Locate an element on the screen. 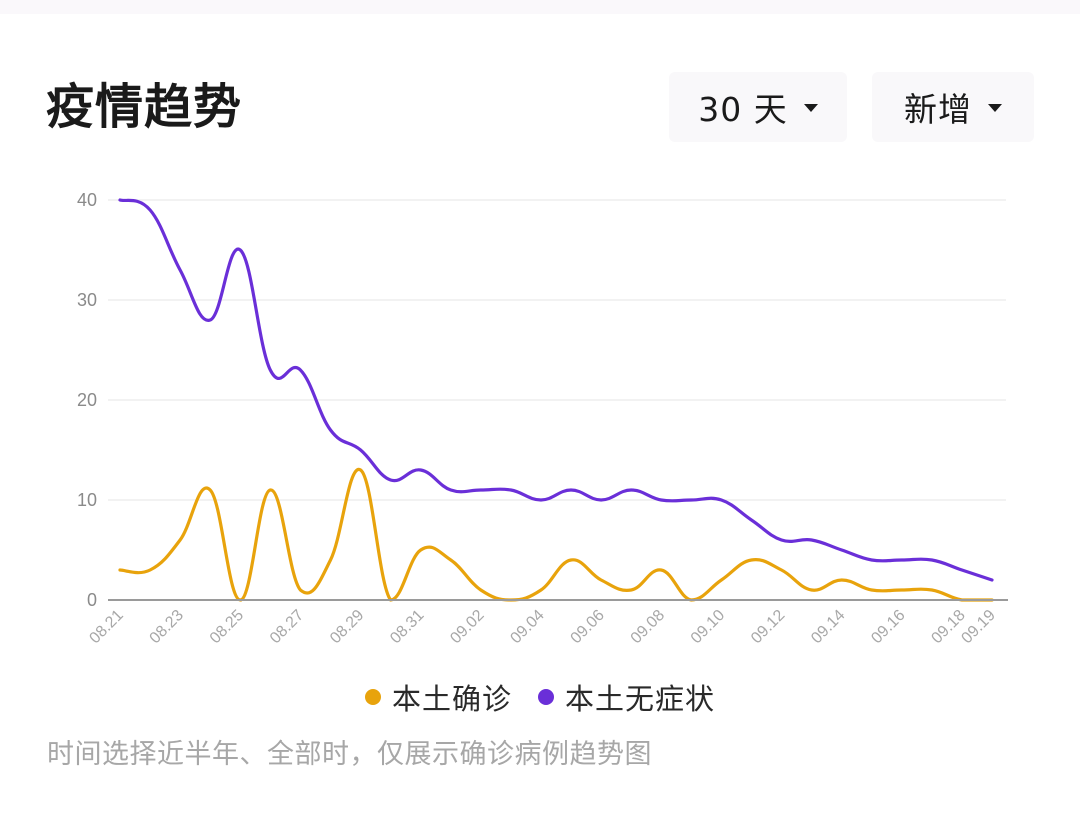  x-tick-label: 08.23 is located at coordinates (167, 627).